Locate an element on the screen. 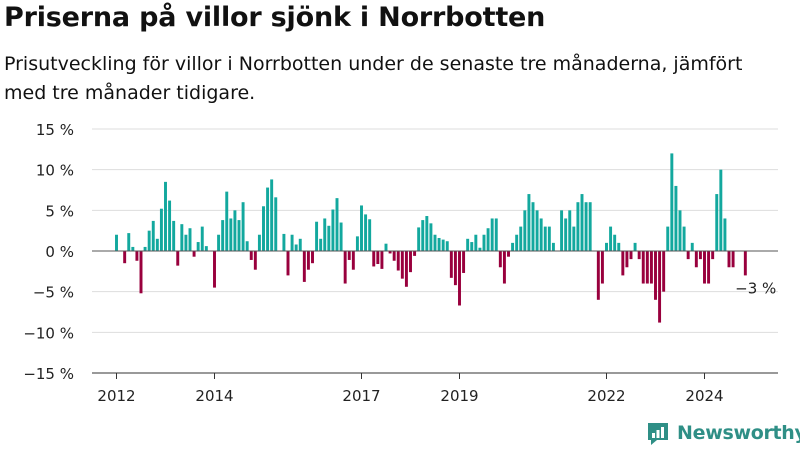  y-tick-label: −5 % is located at coordinates (53, 293).